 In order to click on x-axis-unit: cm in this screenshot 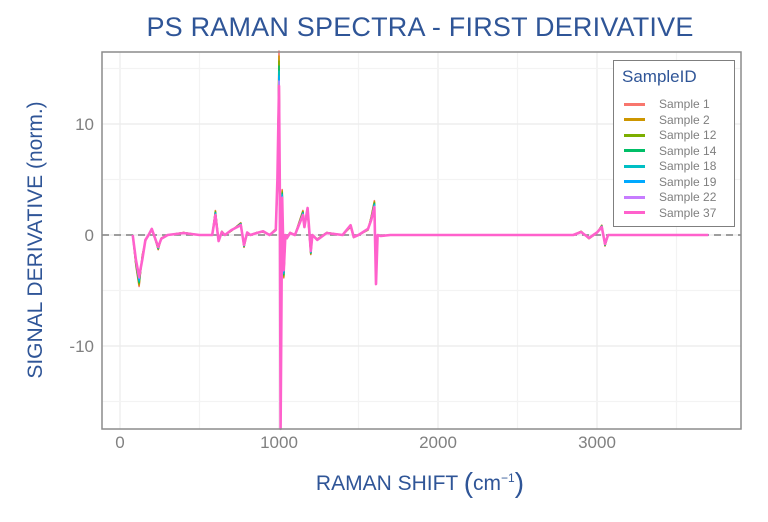, I will do `click(487, 483)`.